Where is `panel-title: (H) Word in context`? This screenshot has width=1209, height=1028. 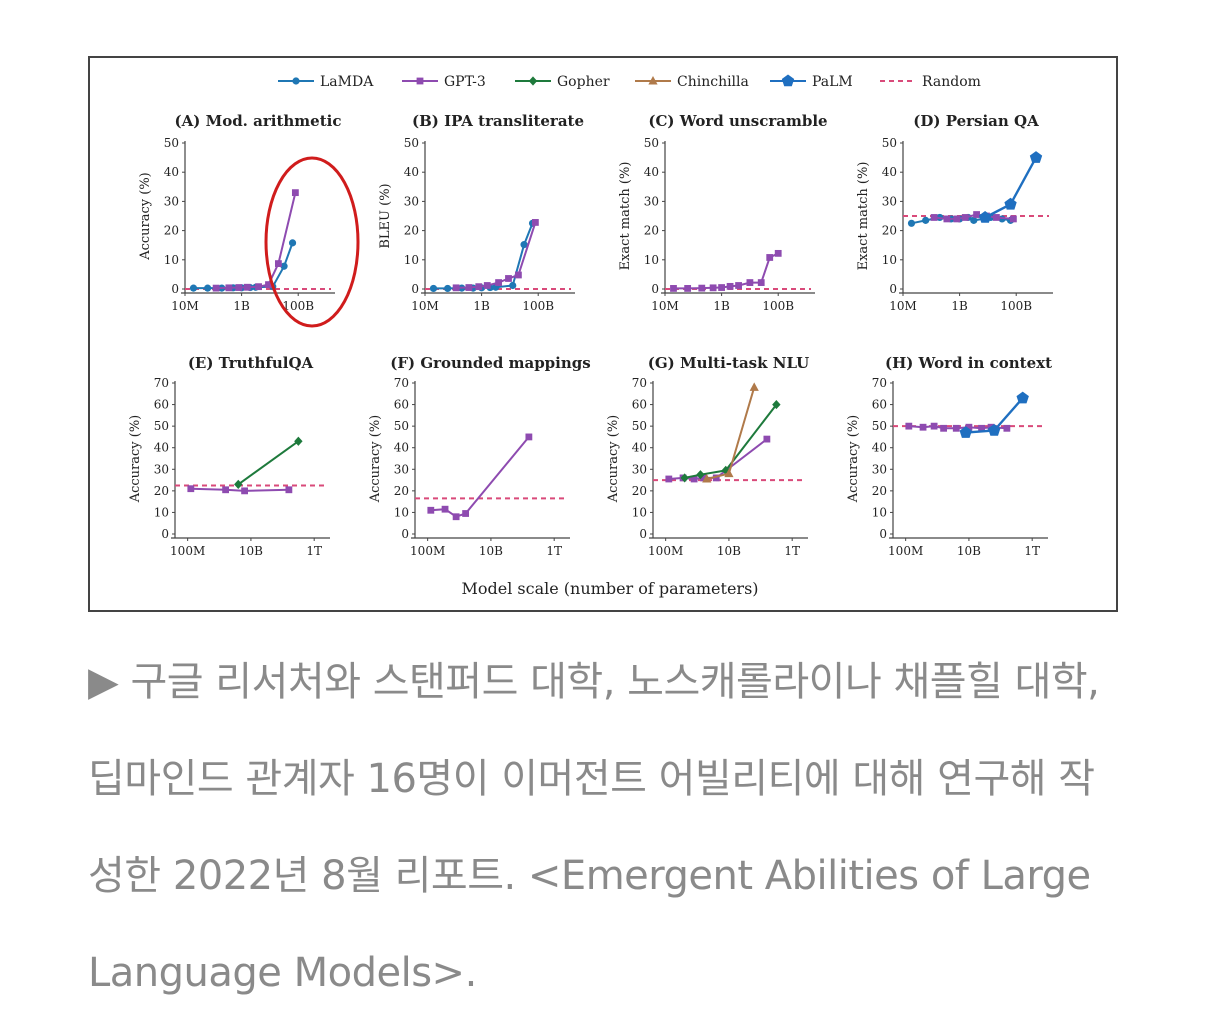
panel-title: (H) Word in context is located at coordinates (968, 363).